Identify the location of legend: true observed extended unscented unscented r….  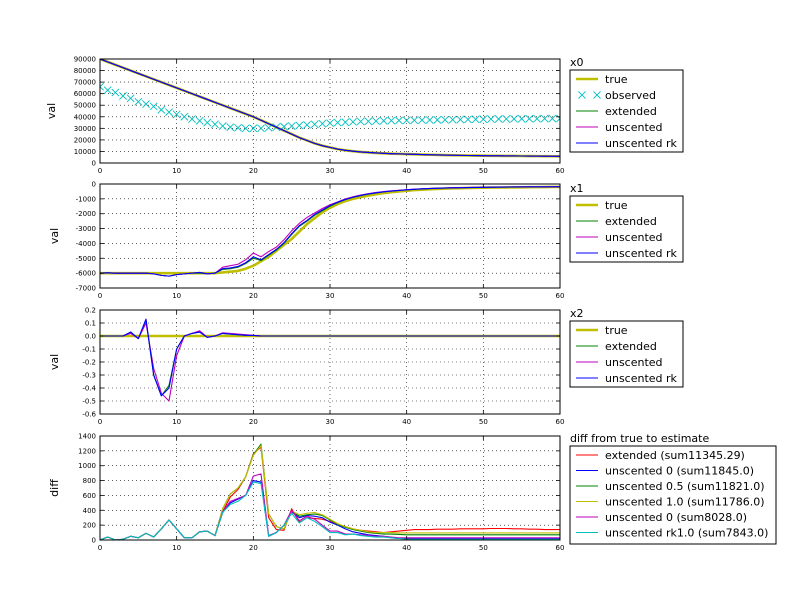
(626, 111).